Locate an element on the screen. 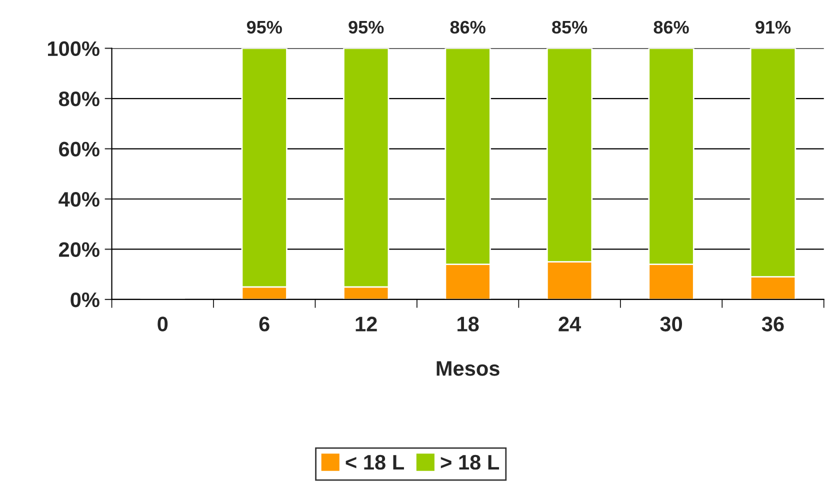 This screenshot has height=483, width=828. y-tick-label: 40% is located at coordinates (79, 199).